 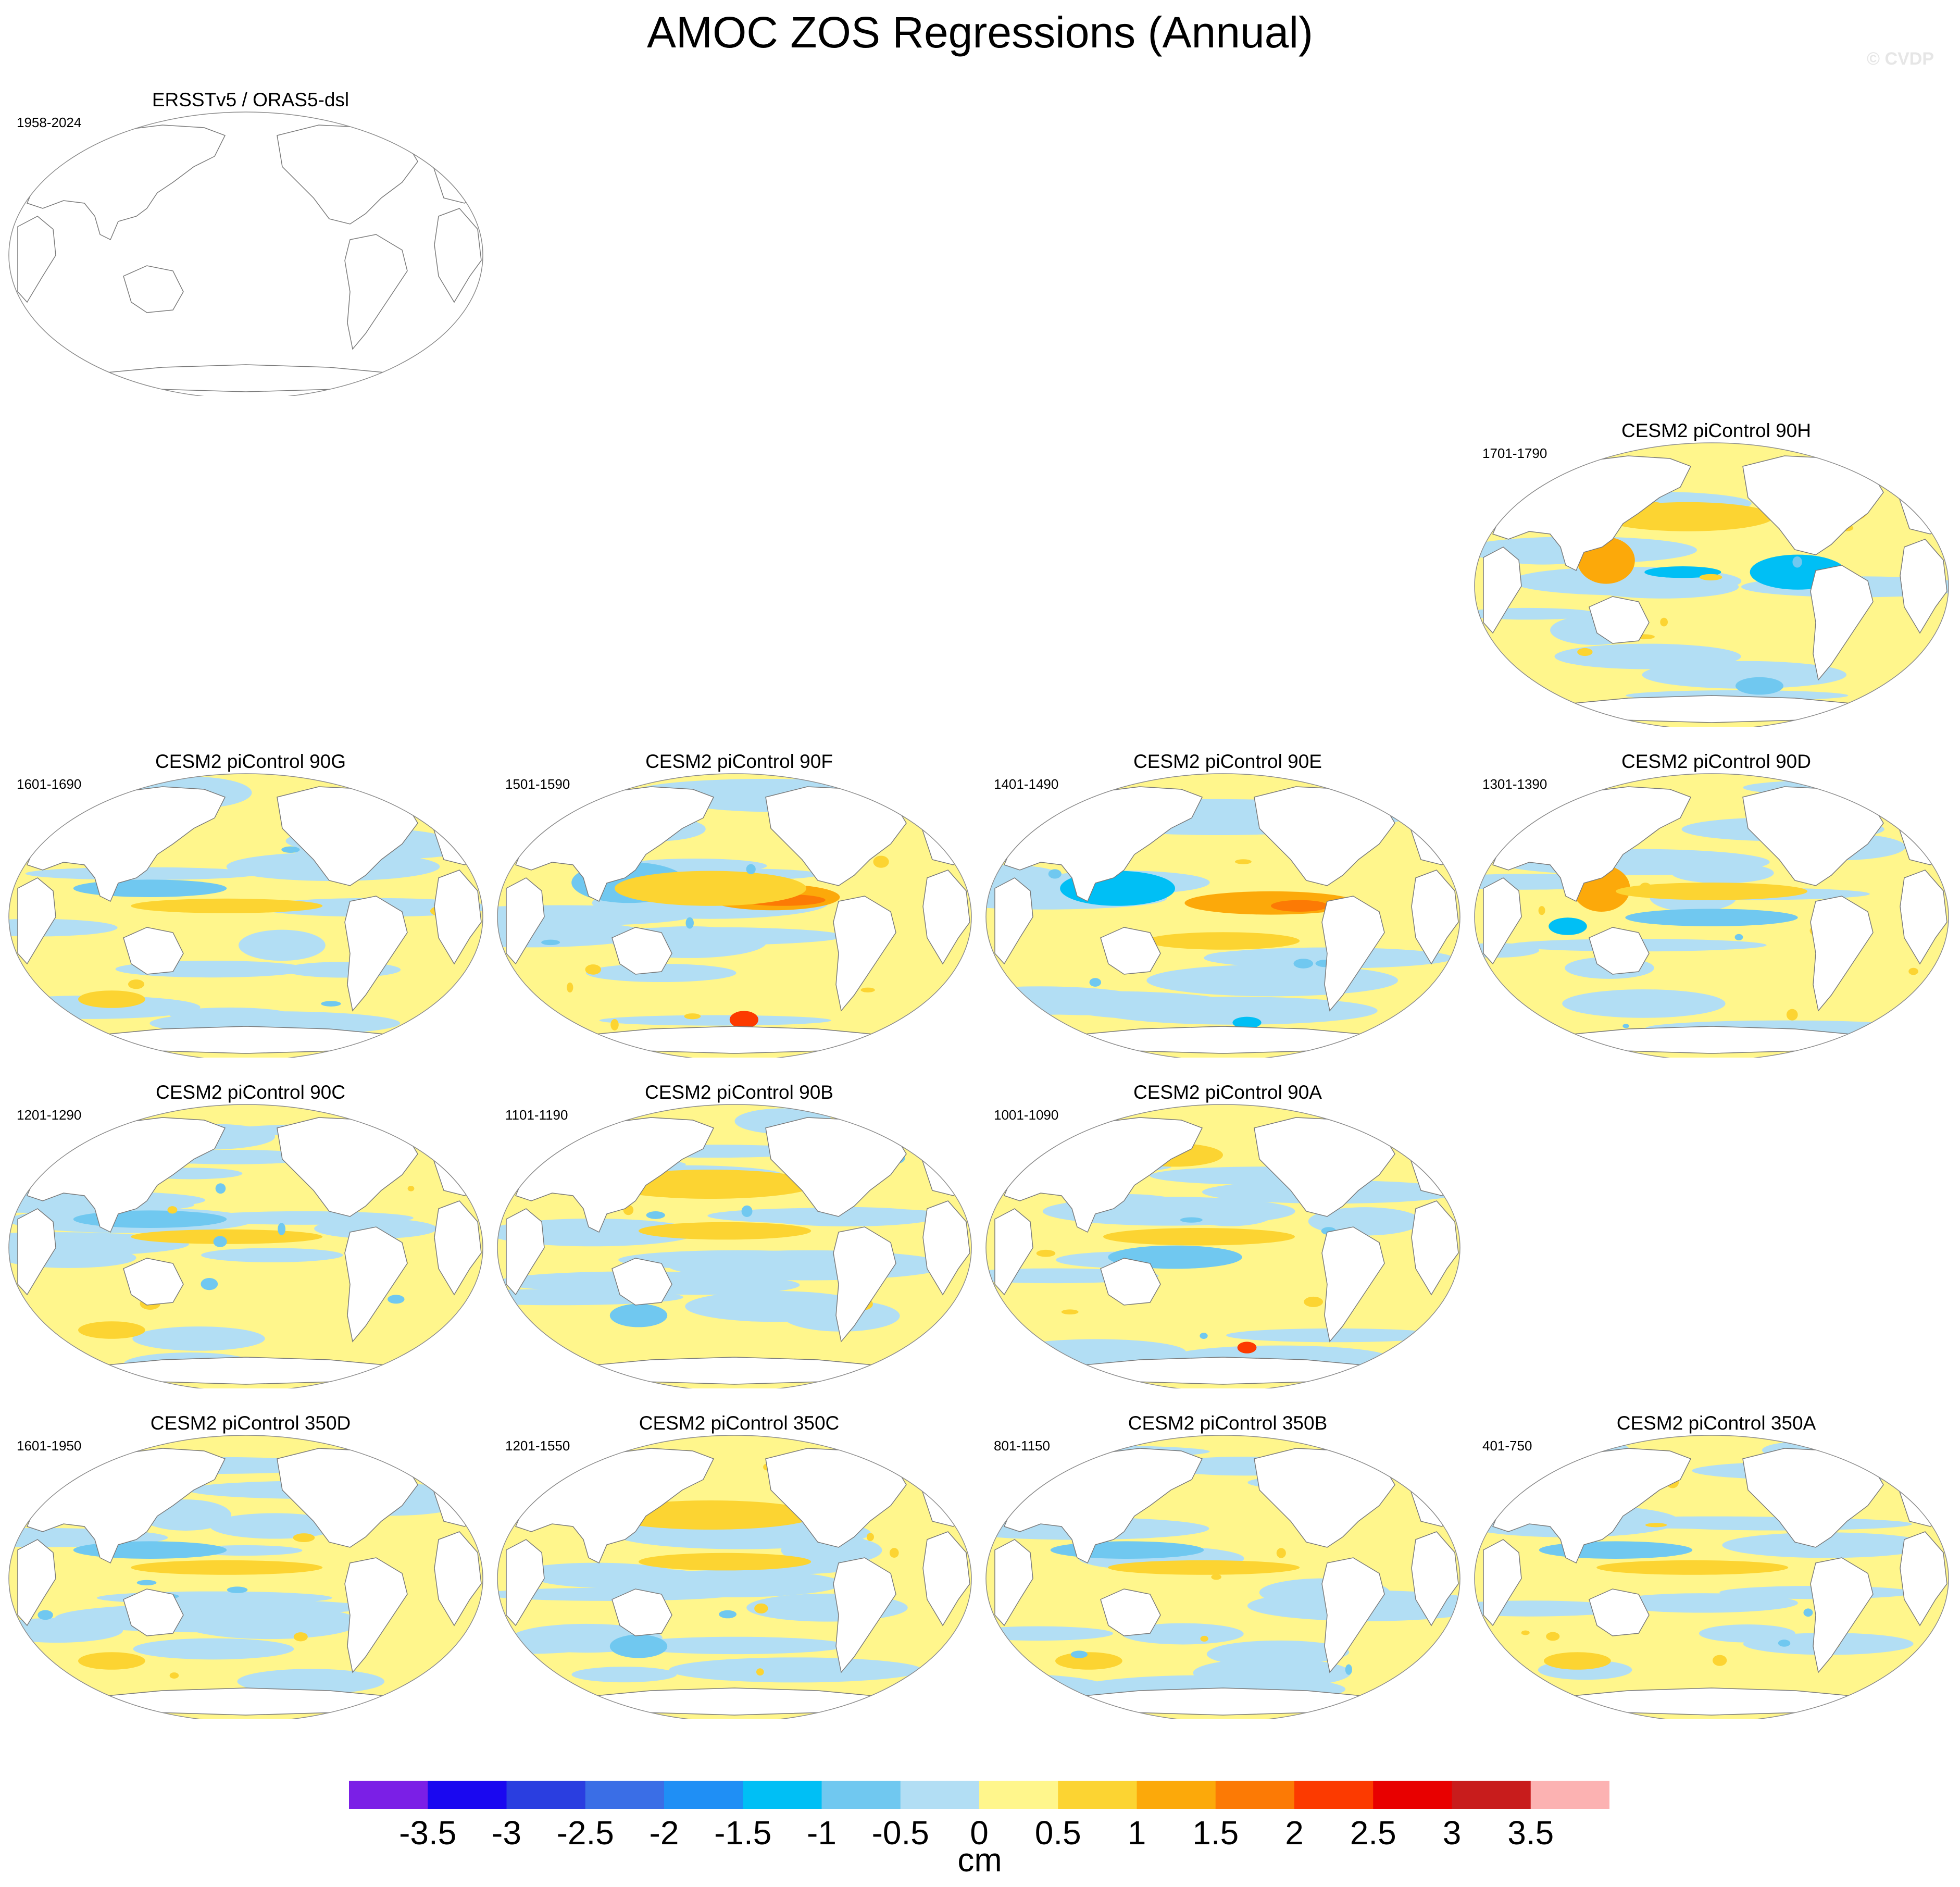 I want to click on map-panel: CESM2 piControl 350D 1601-1950, so click(x=251, y=1568).